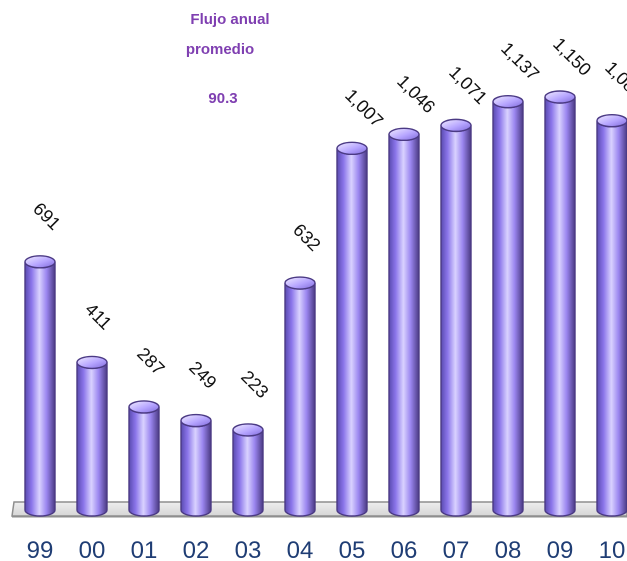 Image resolution: width=627 pixels, height=561 pixels. I want to click on x-tick-label-02: 02, so click(196, 549).